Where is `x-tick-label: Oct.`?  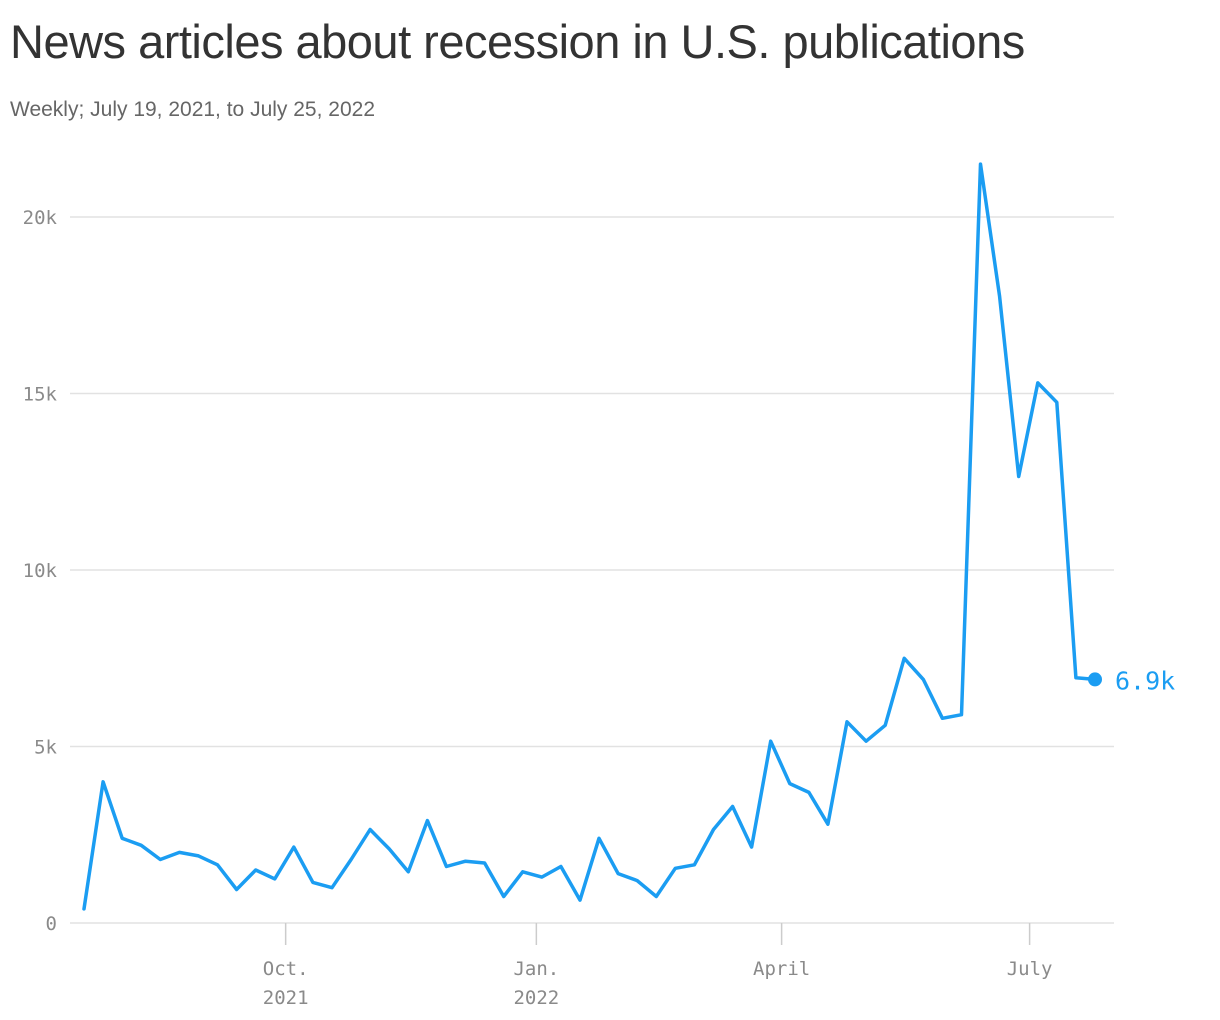
x-tick-label: Oct. is located at coordinates (286, 969).